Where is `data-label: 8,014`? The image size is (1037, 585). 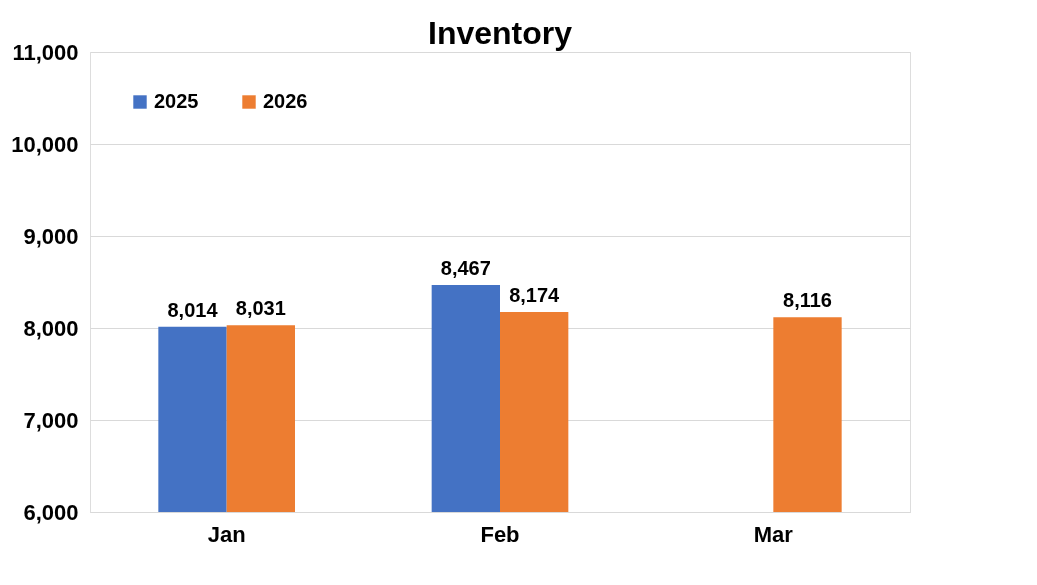 data-label: 8,014 is located at coordinates (193, 309).